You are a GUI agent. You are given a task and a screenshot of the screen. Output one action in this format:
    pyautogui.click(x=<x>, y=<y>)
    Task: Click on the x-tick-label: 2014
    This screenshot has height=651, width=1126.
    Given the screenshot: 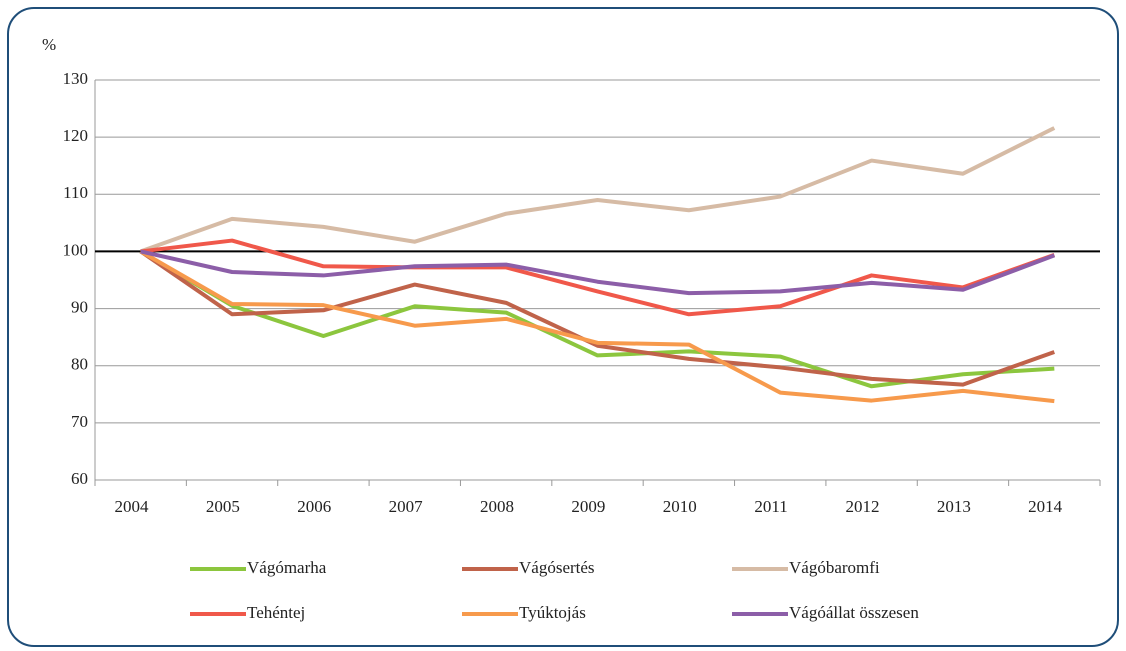 What is the action you would take?
    pyautogui.click(x=1045, y=506)
    